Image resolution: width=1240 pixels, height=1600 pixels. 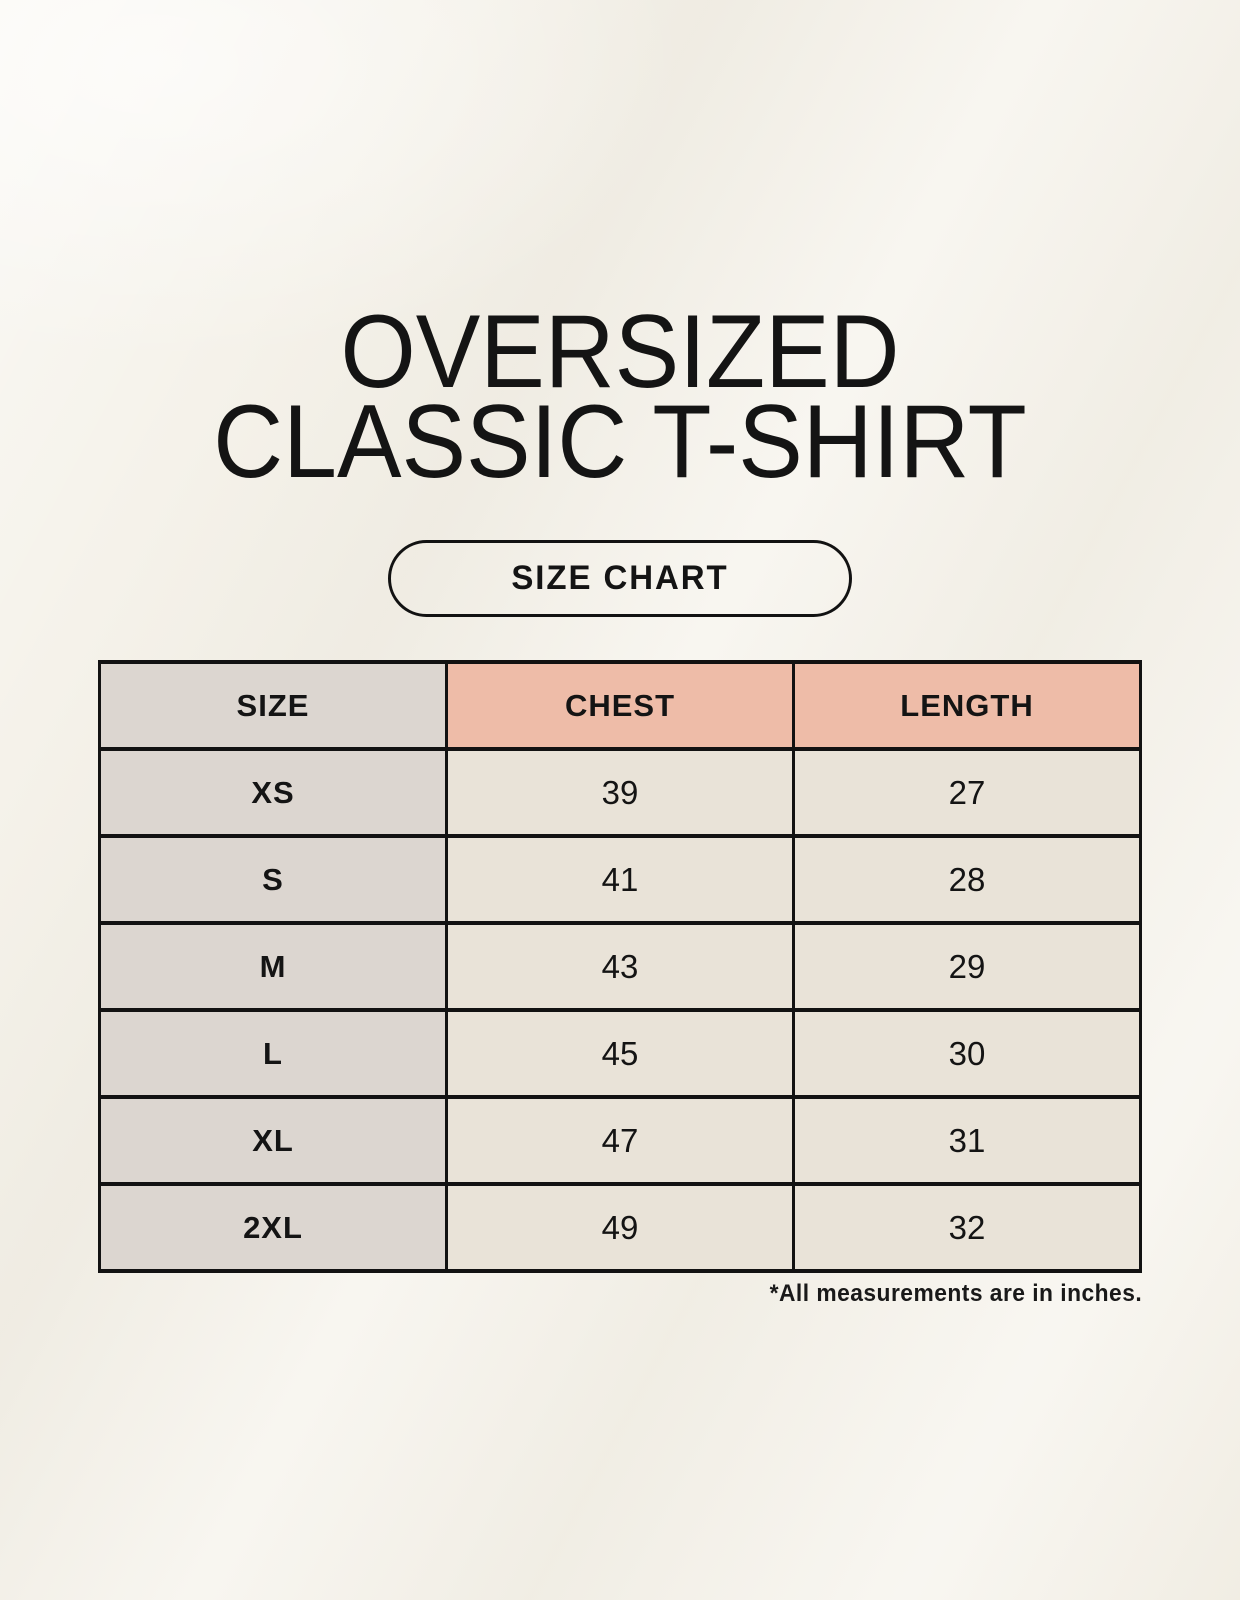 I want to click on length-value: 31, so click(x=967, y=1140).